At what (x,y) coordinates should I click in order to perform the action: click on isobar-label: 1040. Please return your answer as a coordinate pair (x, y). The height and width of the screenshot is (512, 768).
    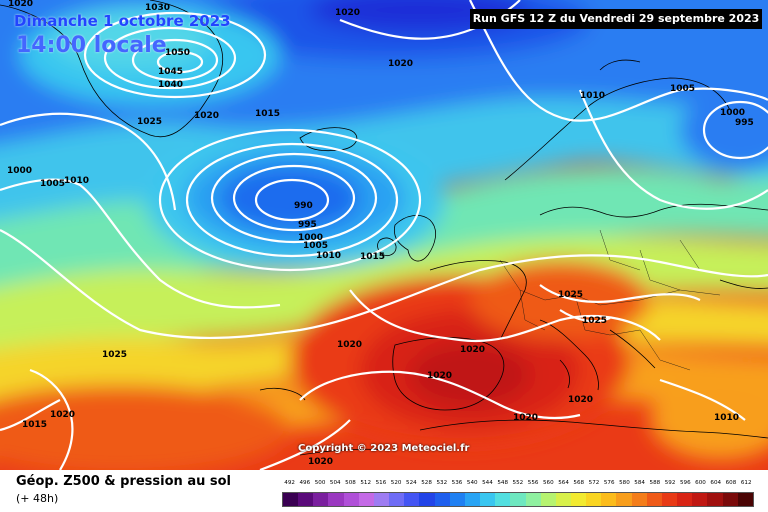
    Looking at the image, I should click on (170, 85).